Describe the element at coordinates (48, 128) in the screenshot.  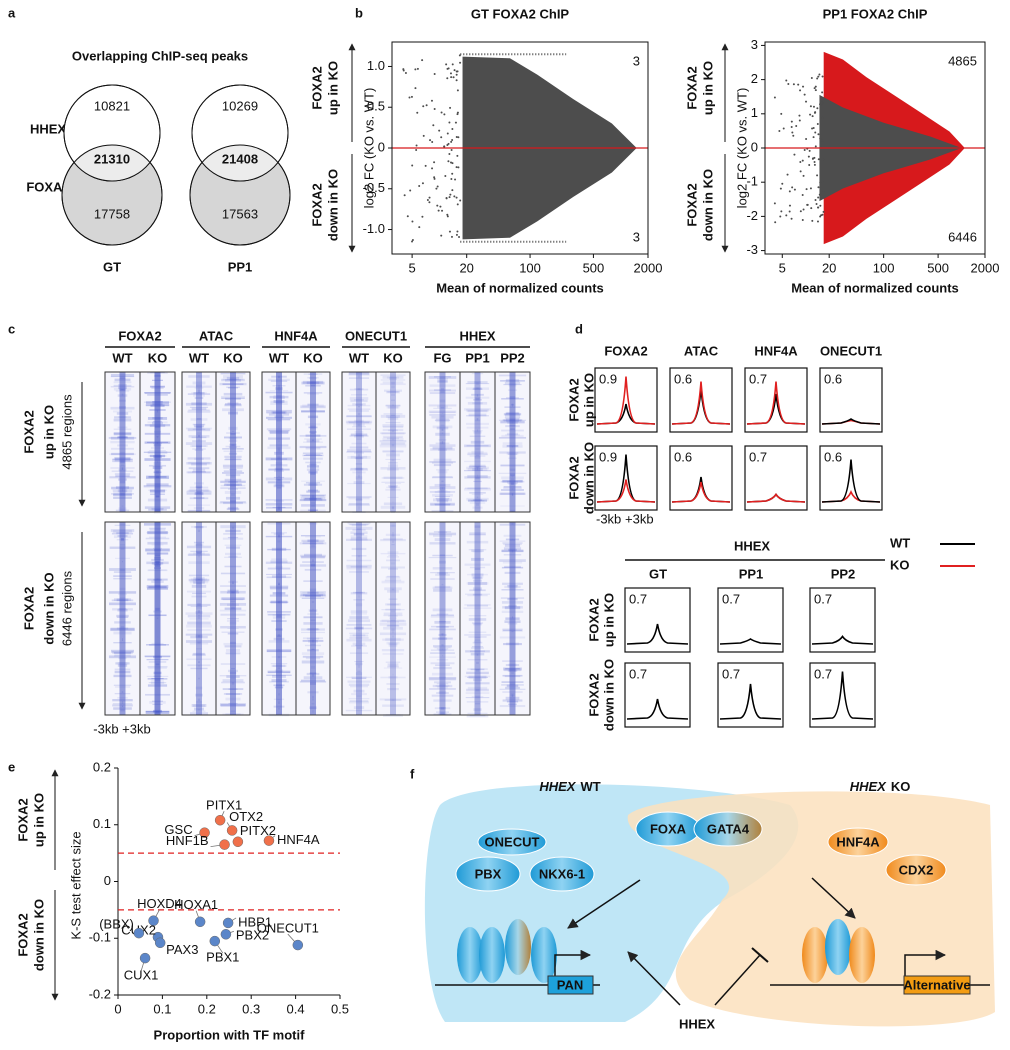
I see `set-label: HHEX` at that location.